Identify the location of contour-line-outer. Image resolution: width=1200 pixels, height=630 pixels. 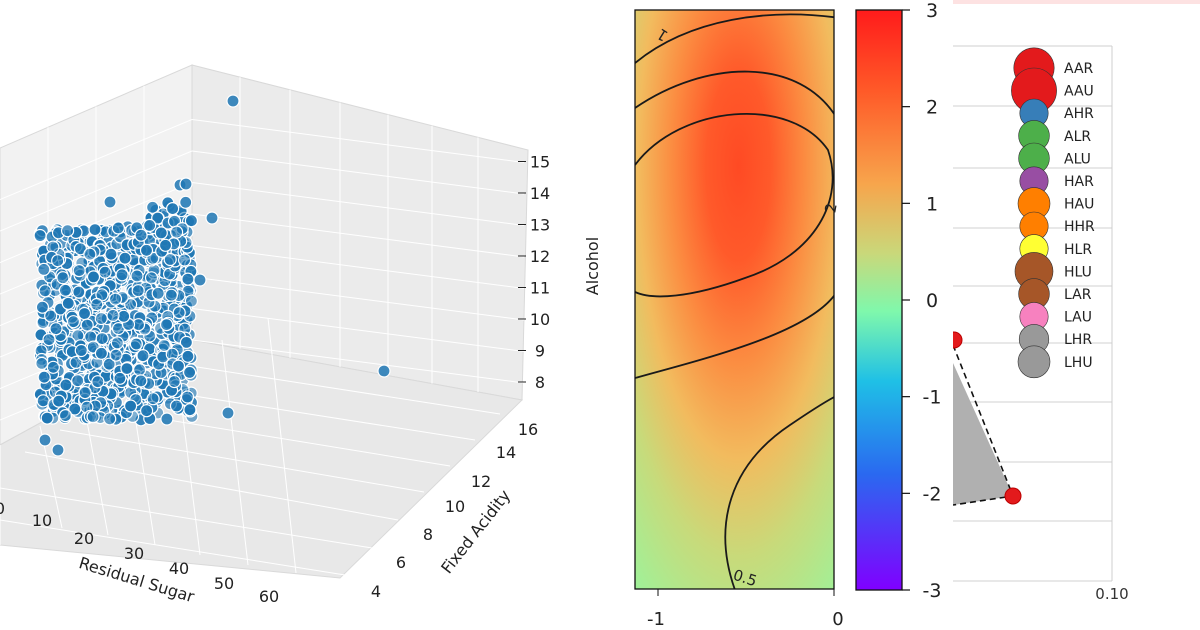
(734, 38).